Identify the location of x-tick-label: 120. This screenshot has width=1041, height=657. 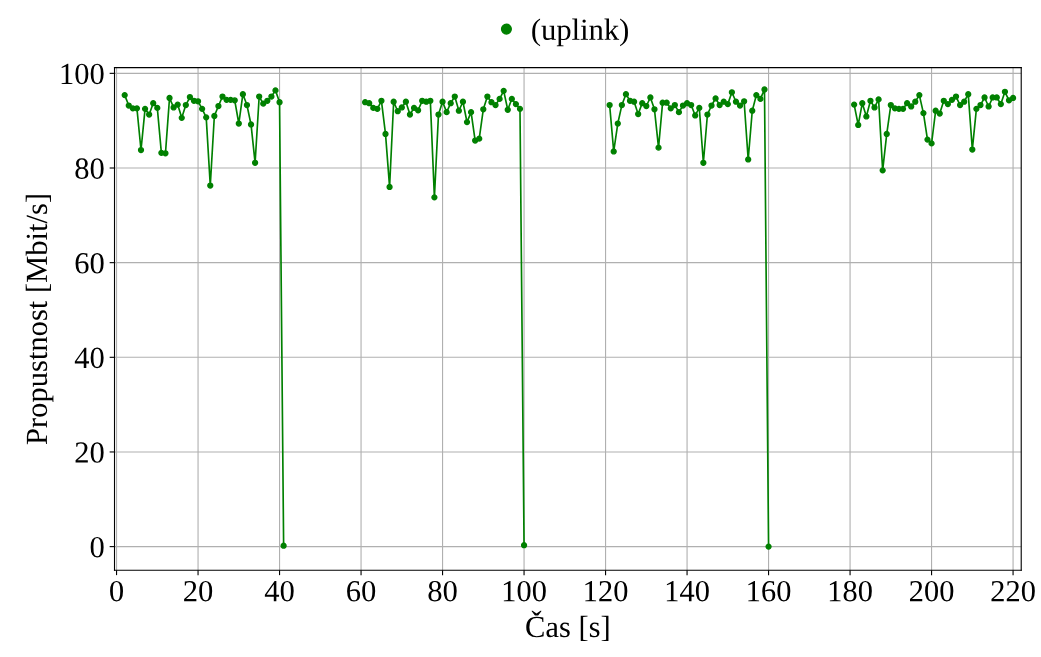
(606, 591).